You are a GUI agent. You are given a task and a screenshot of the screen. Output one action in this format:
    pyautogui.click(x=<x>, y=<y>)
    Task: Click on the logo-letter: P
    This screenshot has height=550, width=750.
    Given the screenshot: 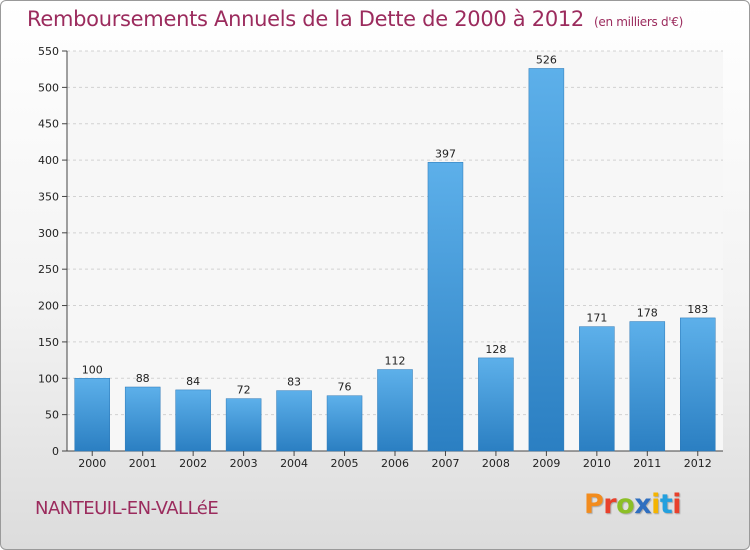 What is the action you would take?
    pyautogui.click(x=594, y=504)
    